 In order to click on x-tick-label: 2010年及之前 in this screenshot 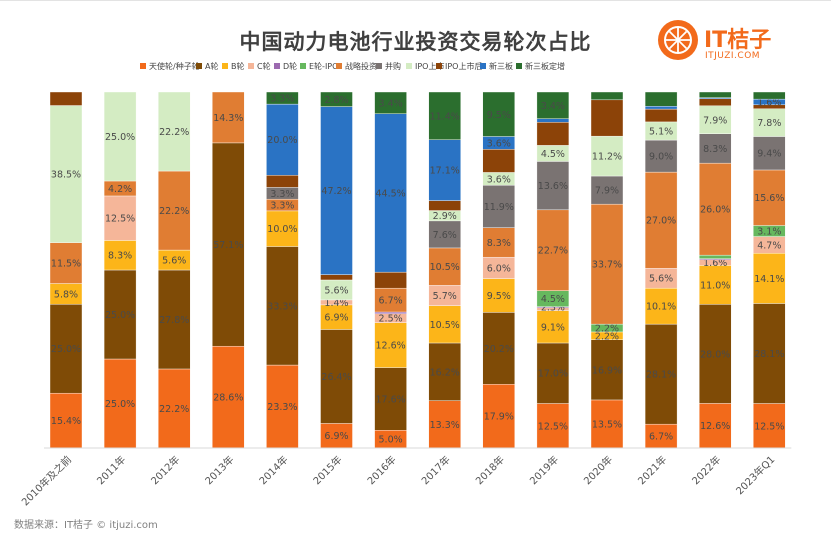, I will do `click(46, 480)`.